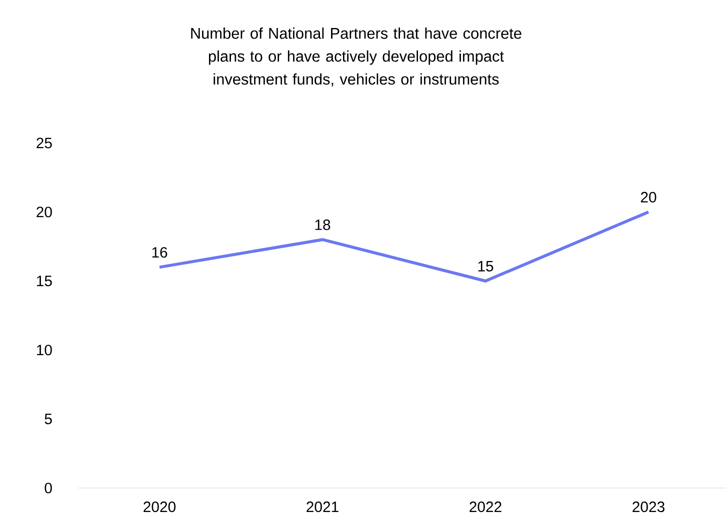 Image resolution: width=726 pixels, height=531 pixels. What do you see at coordinates (648, 197) in the screenshot?
I see `data-label: 20` at bounding box center [648, 197].